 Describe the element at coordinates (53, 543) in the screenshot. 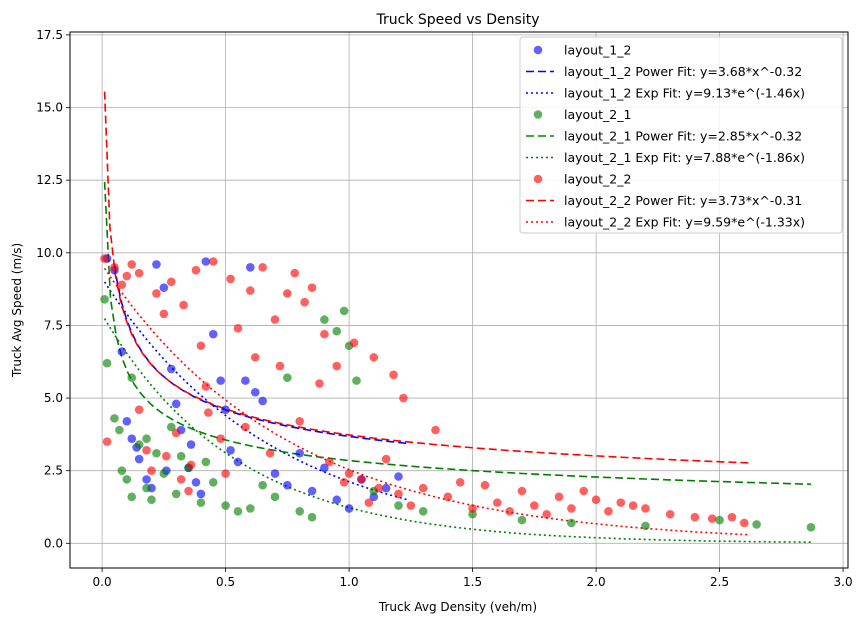

I see `y-tick-label: 0.0` at that location.